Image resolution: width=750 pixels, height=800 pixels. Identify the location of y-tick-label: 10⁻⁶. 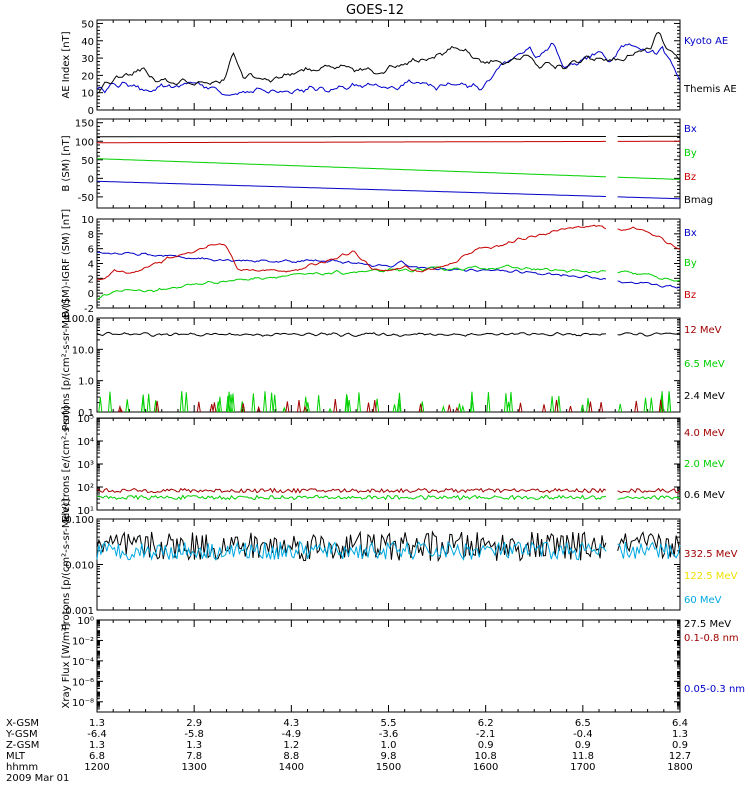
(83, 682).